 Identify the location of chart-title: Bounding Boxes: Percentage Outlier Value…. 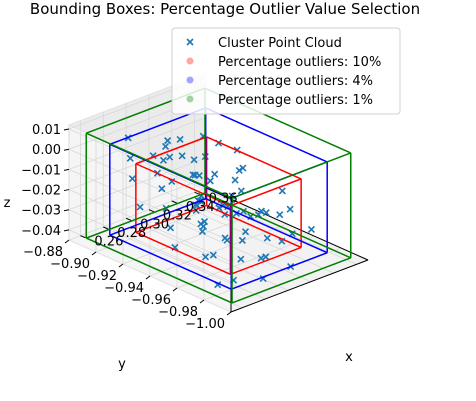
(225, 9).